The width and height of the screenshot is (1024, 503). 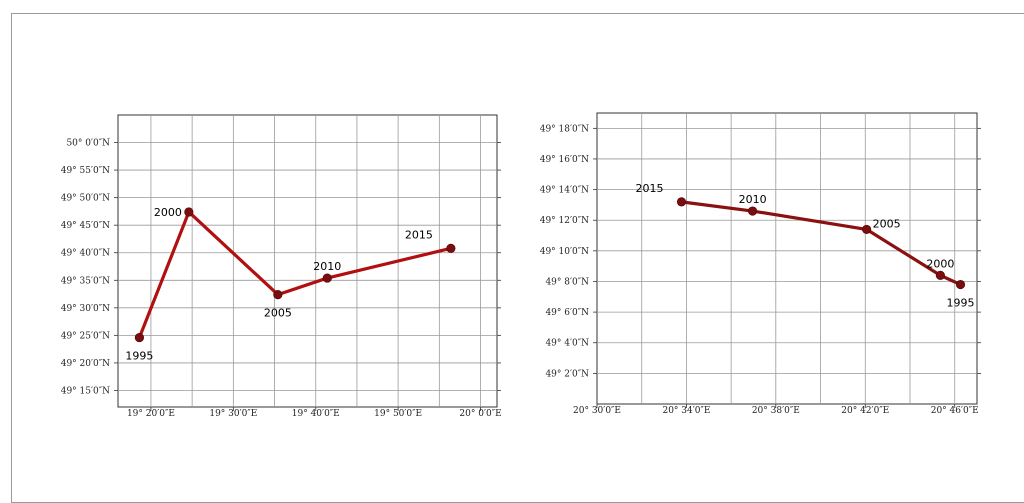 I want to click on y-tick-label: 49° 6′0″N, so click(x=567, y=313).